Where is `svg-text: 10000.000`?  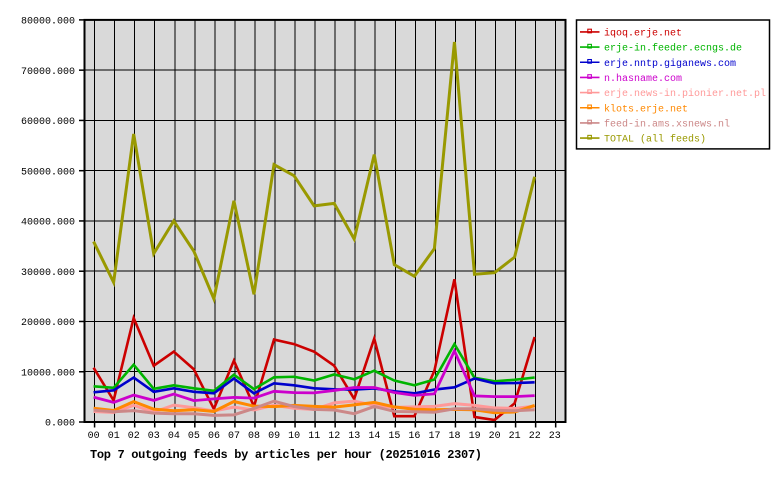 svg-text: 10000.000 is located at coordinates (48, 373).